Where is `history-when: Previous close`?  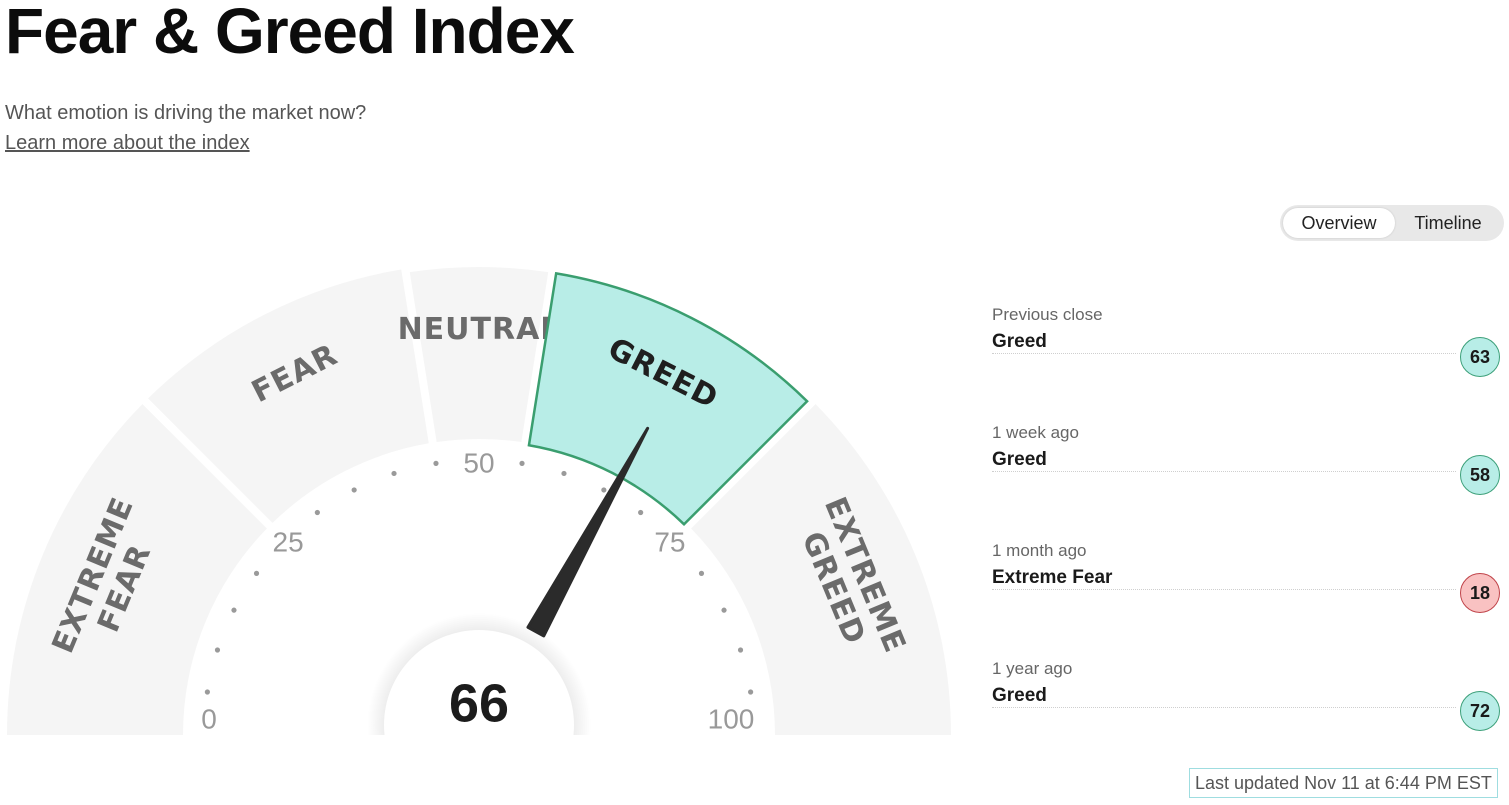
history-when: Previous close is located at coordinates (1047, 314).